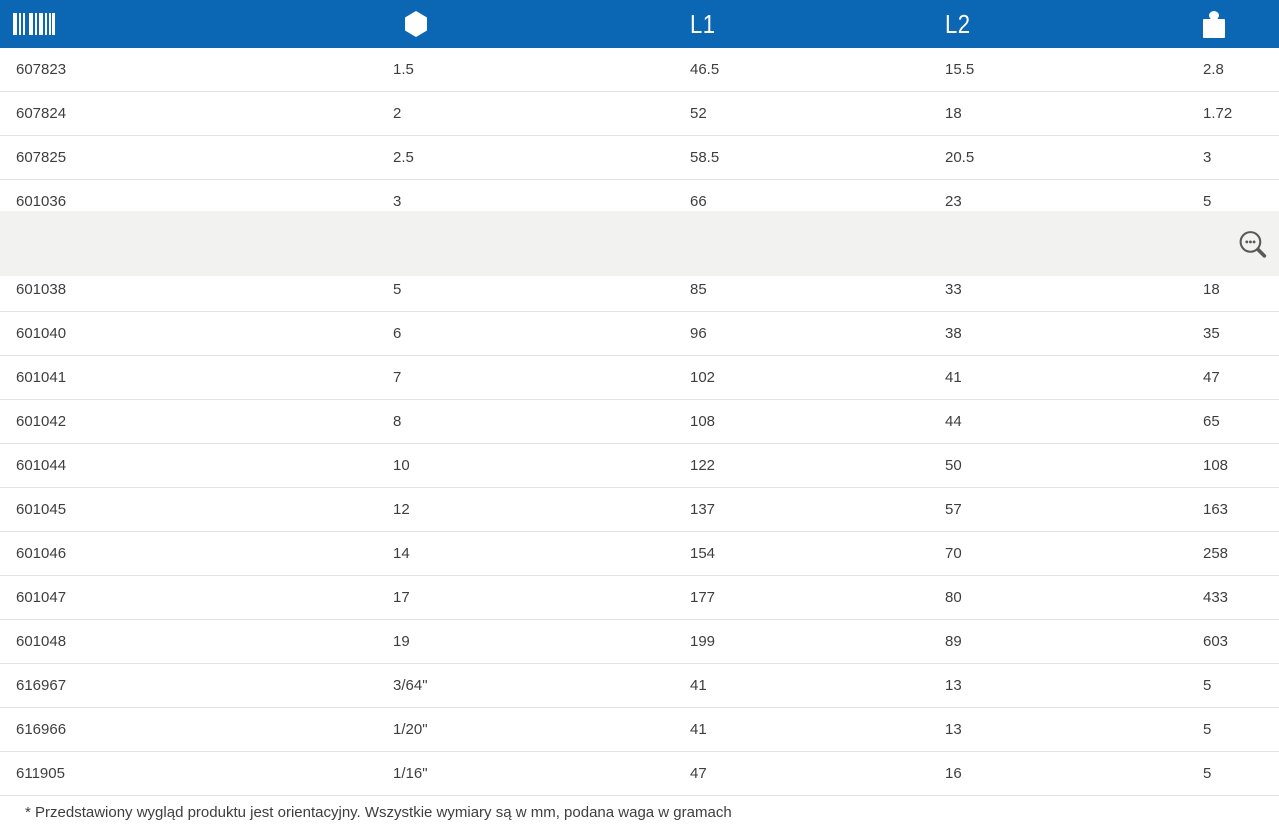  What do you see at coordinates (953, 377) in the screenshot?
I see `cell-l2: 41` at bounding box center [953, 377].